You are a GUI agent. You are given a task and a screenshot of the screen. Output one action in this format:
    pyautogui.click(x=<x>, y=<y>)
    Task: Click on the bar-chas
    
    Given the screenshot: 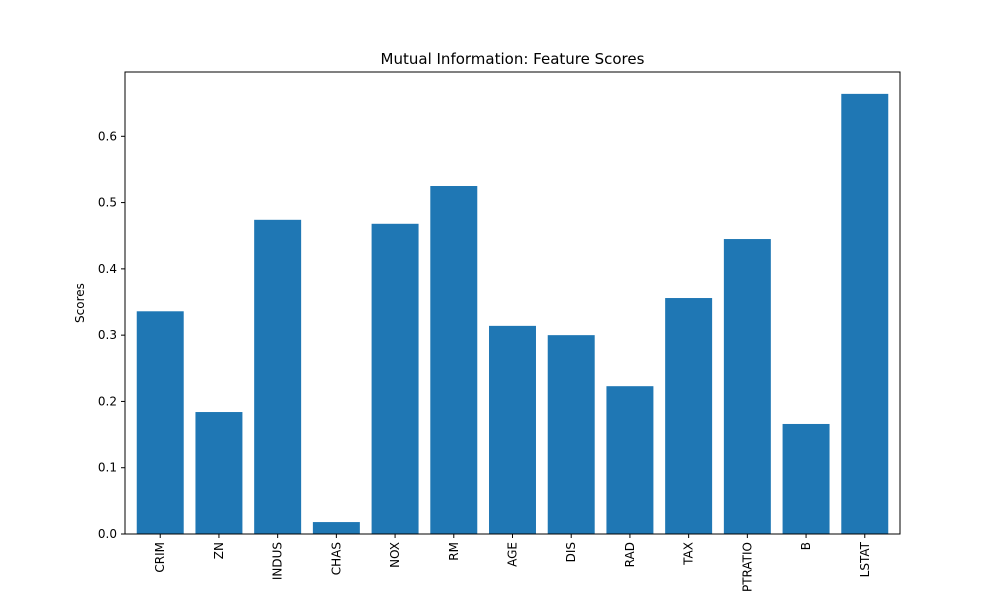 What is the action you would take?
    pyautogui.click(x=336, y=528)
    